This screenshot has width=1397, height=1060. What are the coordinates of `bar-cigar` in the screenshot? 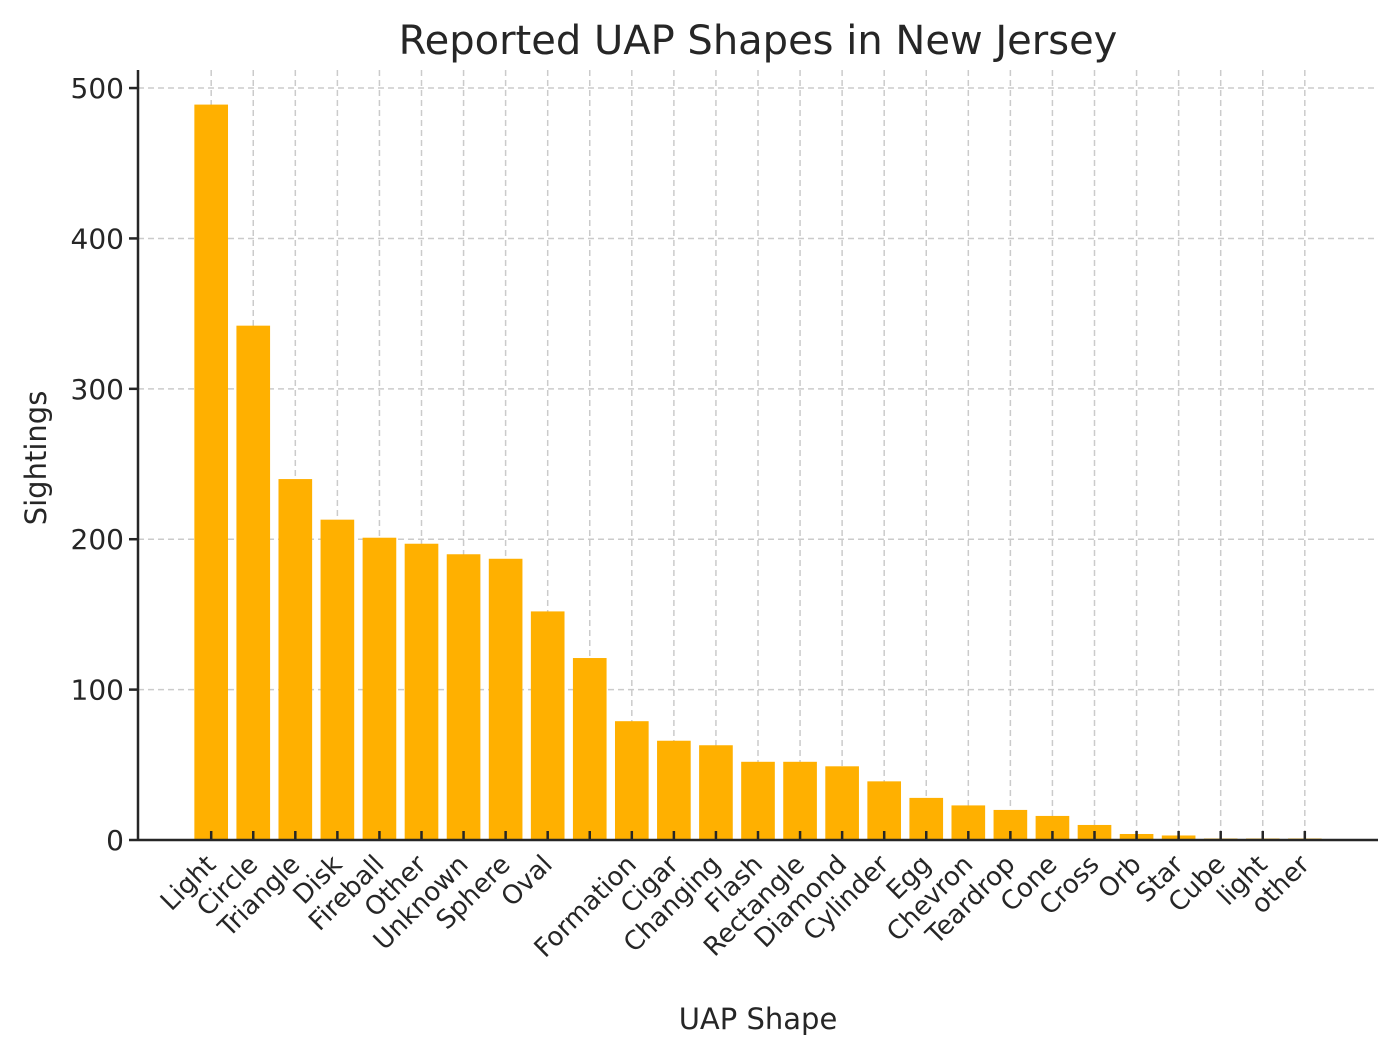 It's located at (674, 790).